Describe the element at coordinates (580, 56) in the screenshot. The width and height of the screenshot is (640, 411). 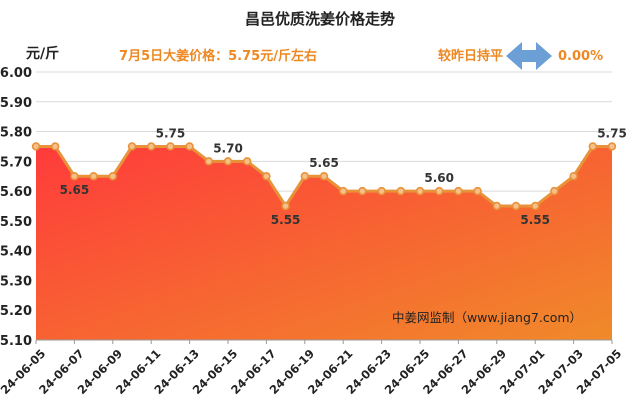
I see `compare-value: 0.00%` at that location.